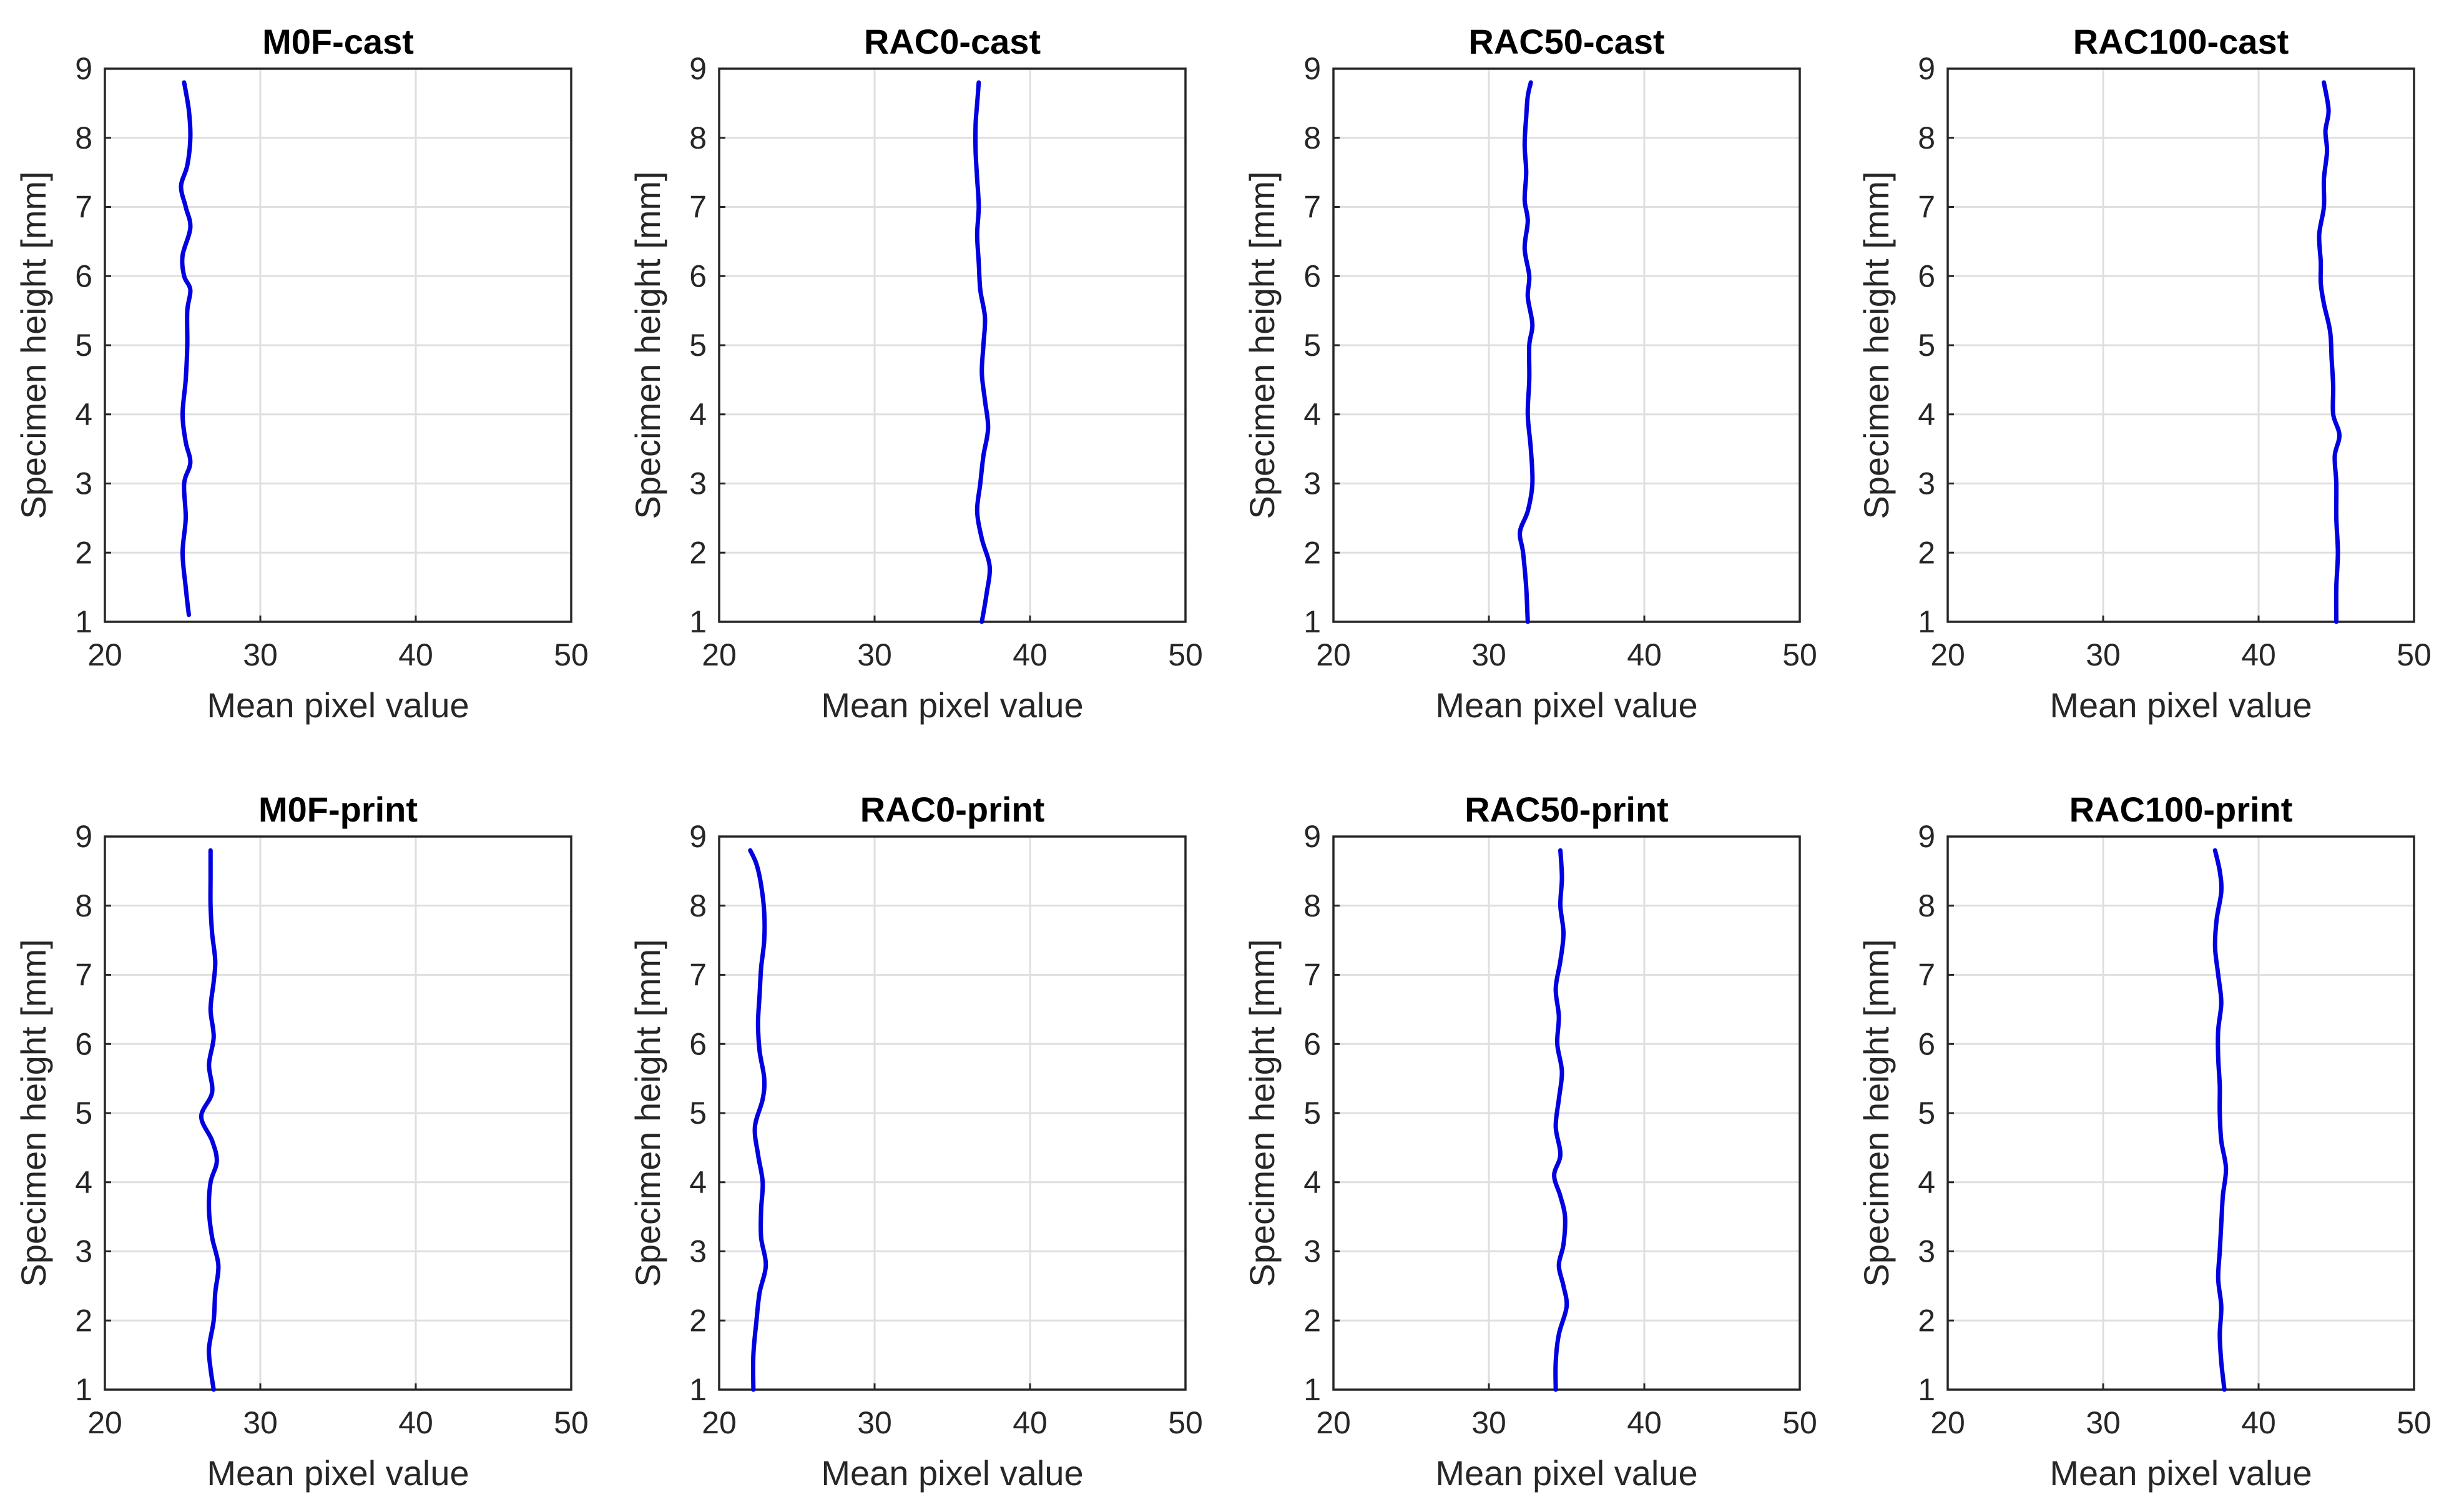  What do you see at coordinates (1926, 483) in the screenshot?
I see `chart-3-ytick-label-2: 3` at bounding box center [1926, 483].